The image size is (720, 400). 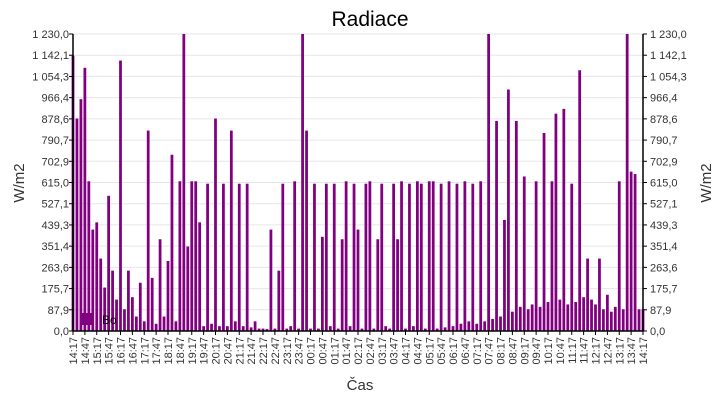 I want to click on x-tick-label: 06:17, so click(x=454, y=351).